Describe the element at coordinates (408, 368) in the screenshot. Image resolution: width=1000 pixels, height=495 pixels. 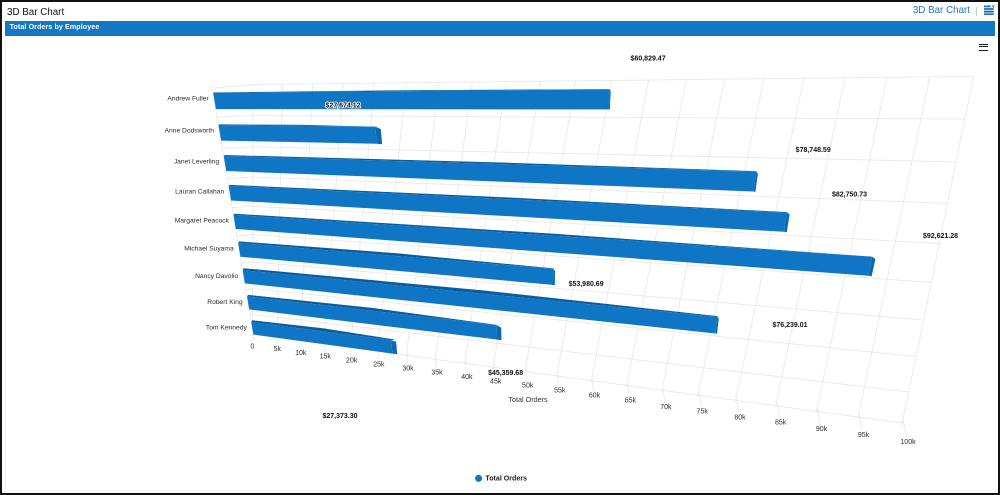
I see `svg-text: 30k` at that location.